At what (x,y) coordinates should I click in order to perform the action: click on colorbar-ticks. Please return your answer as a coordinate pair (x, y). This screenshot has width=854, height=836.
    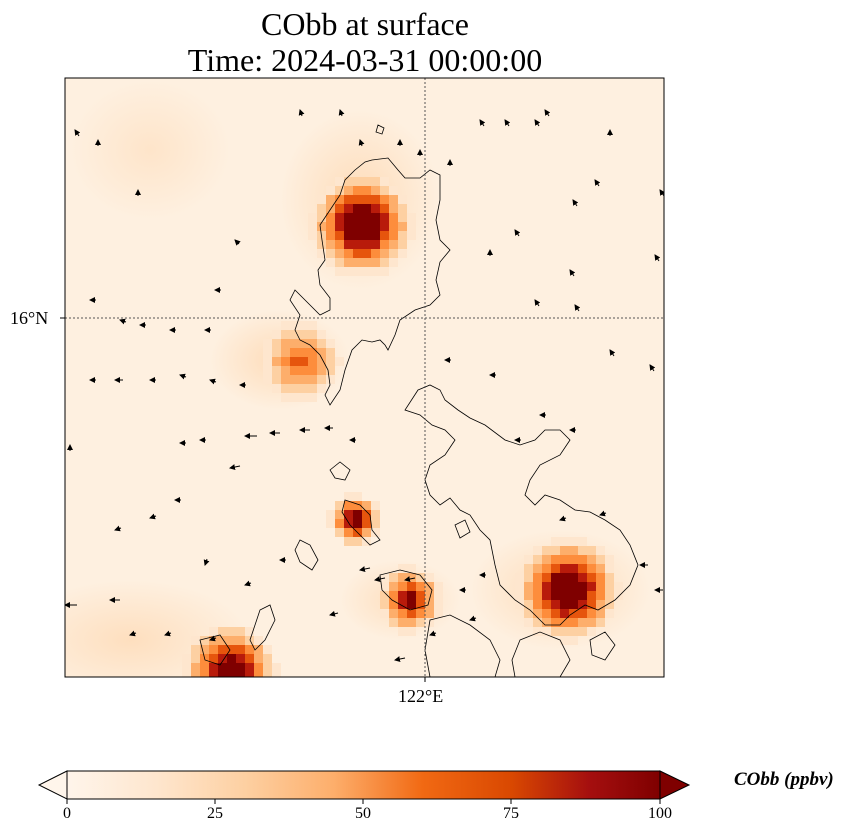
    Looking at the image, I should click on (363, 801).